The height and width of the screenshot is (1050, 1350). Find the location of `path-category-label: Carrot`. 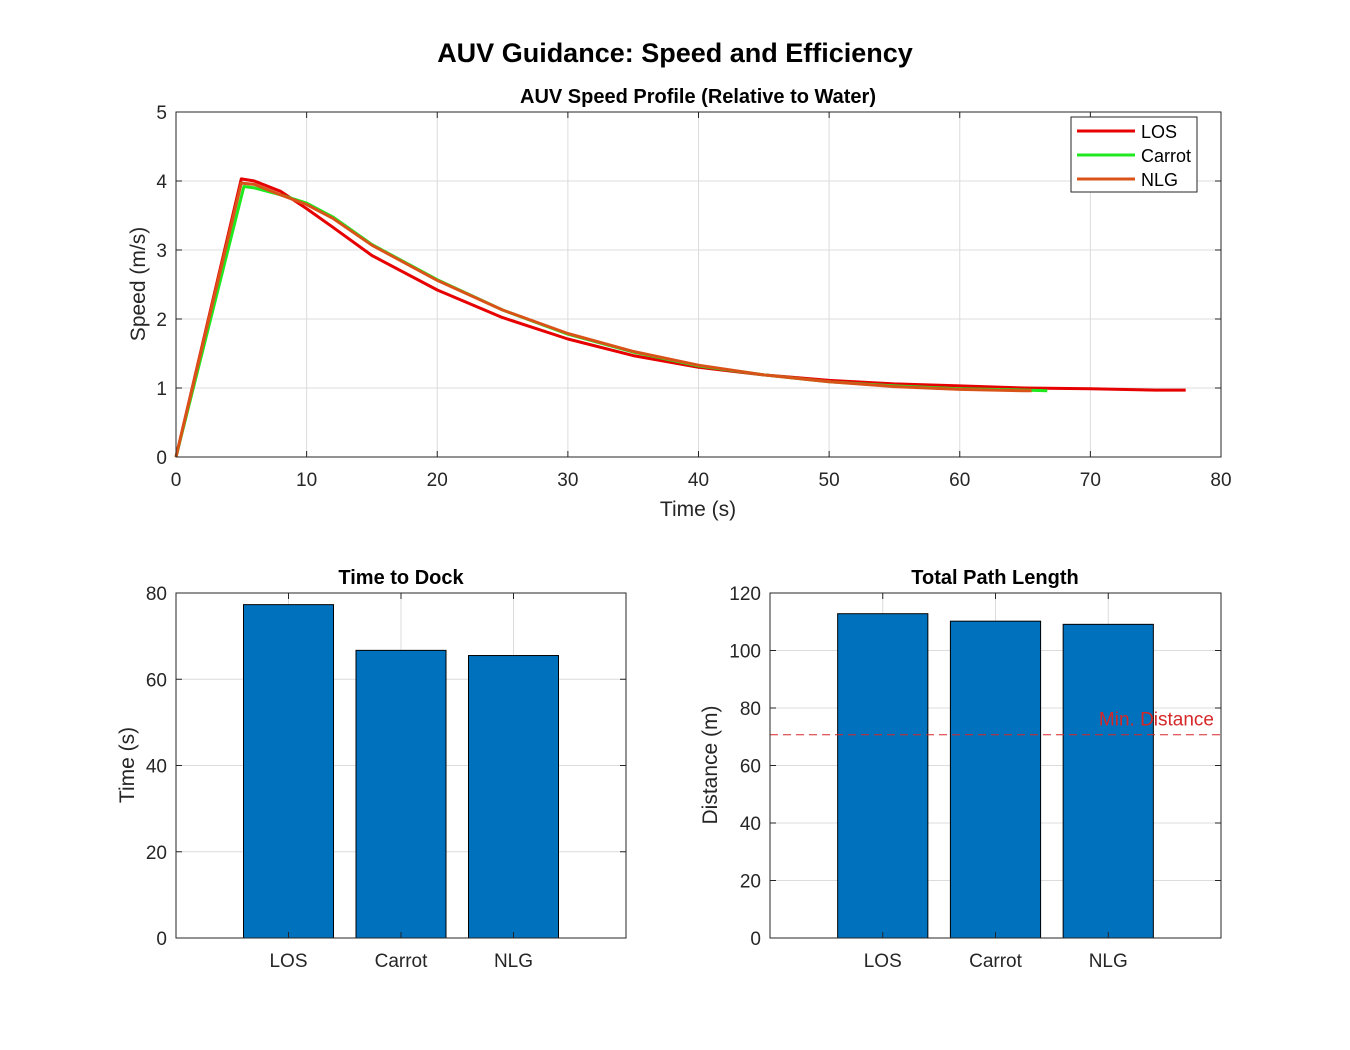

path-category-label: Carrot is located at coordinates (996, 961).